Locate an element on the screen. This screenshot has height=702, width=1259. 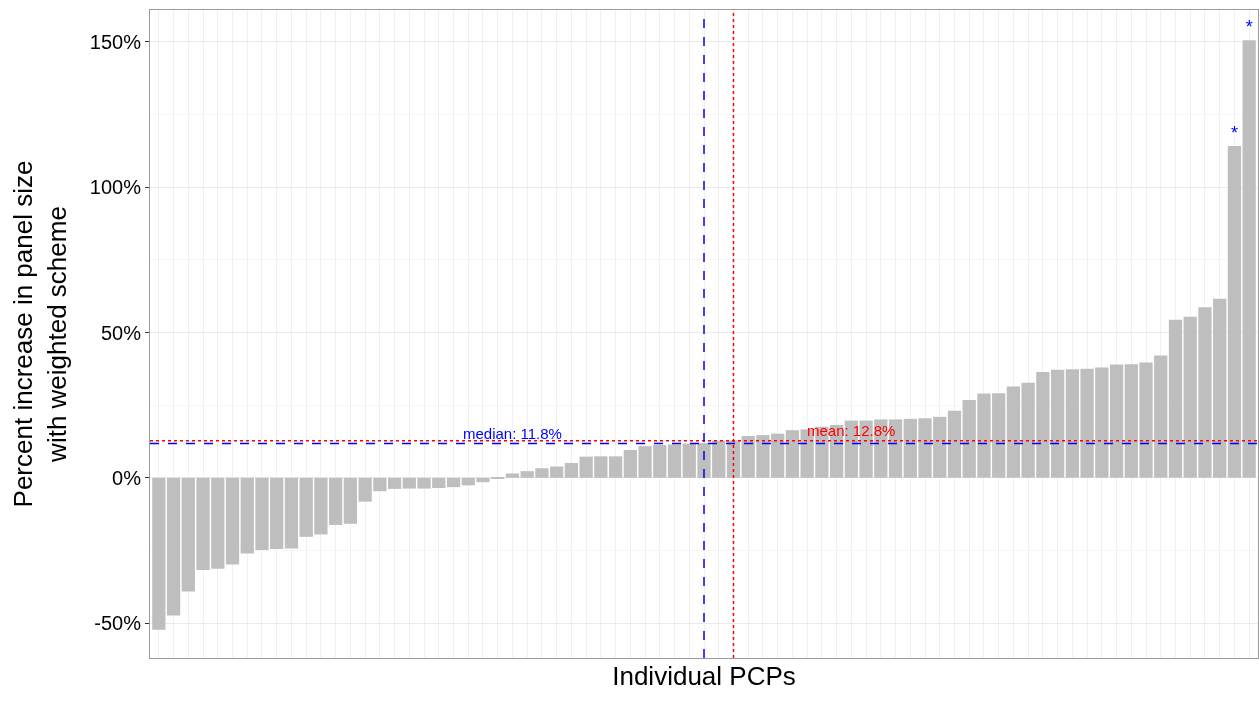
y-tick-label: 100% is located at coordinates (115, 187).